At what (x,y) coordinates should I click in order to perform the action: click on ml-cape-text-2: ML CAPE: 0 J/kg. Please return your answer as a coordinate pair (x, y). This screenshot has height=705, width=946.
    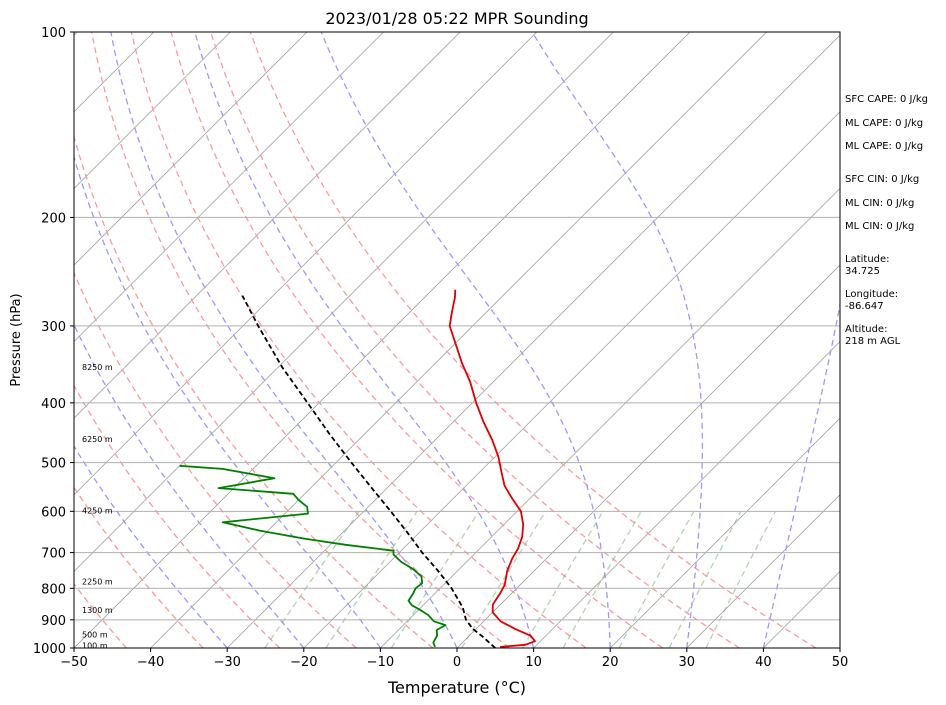
    Looking at the image, I should click on (884, 146).